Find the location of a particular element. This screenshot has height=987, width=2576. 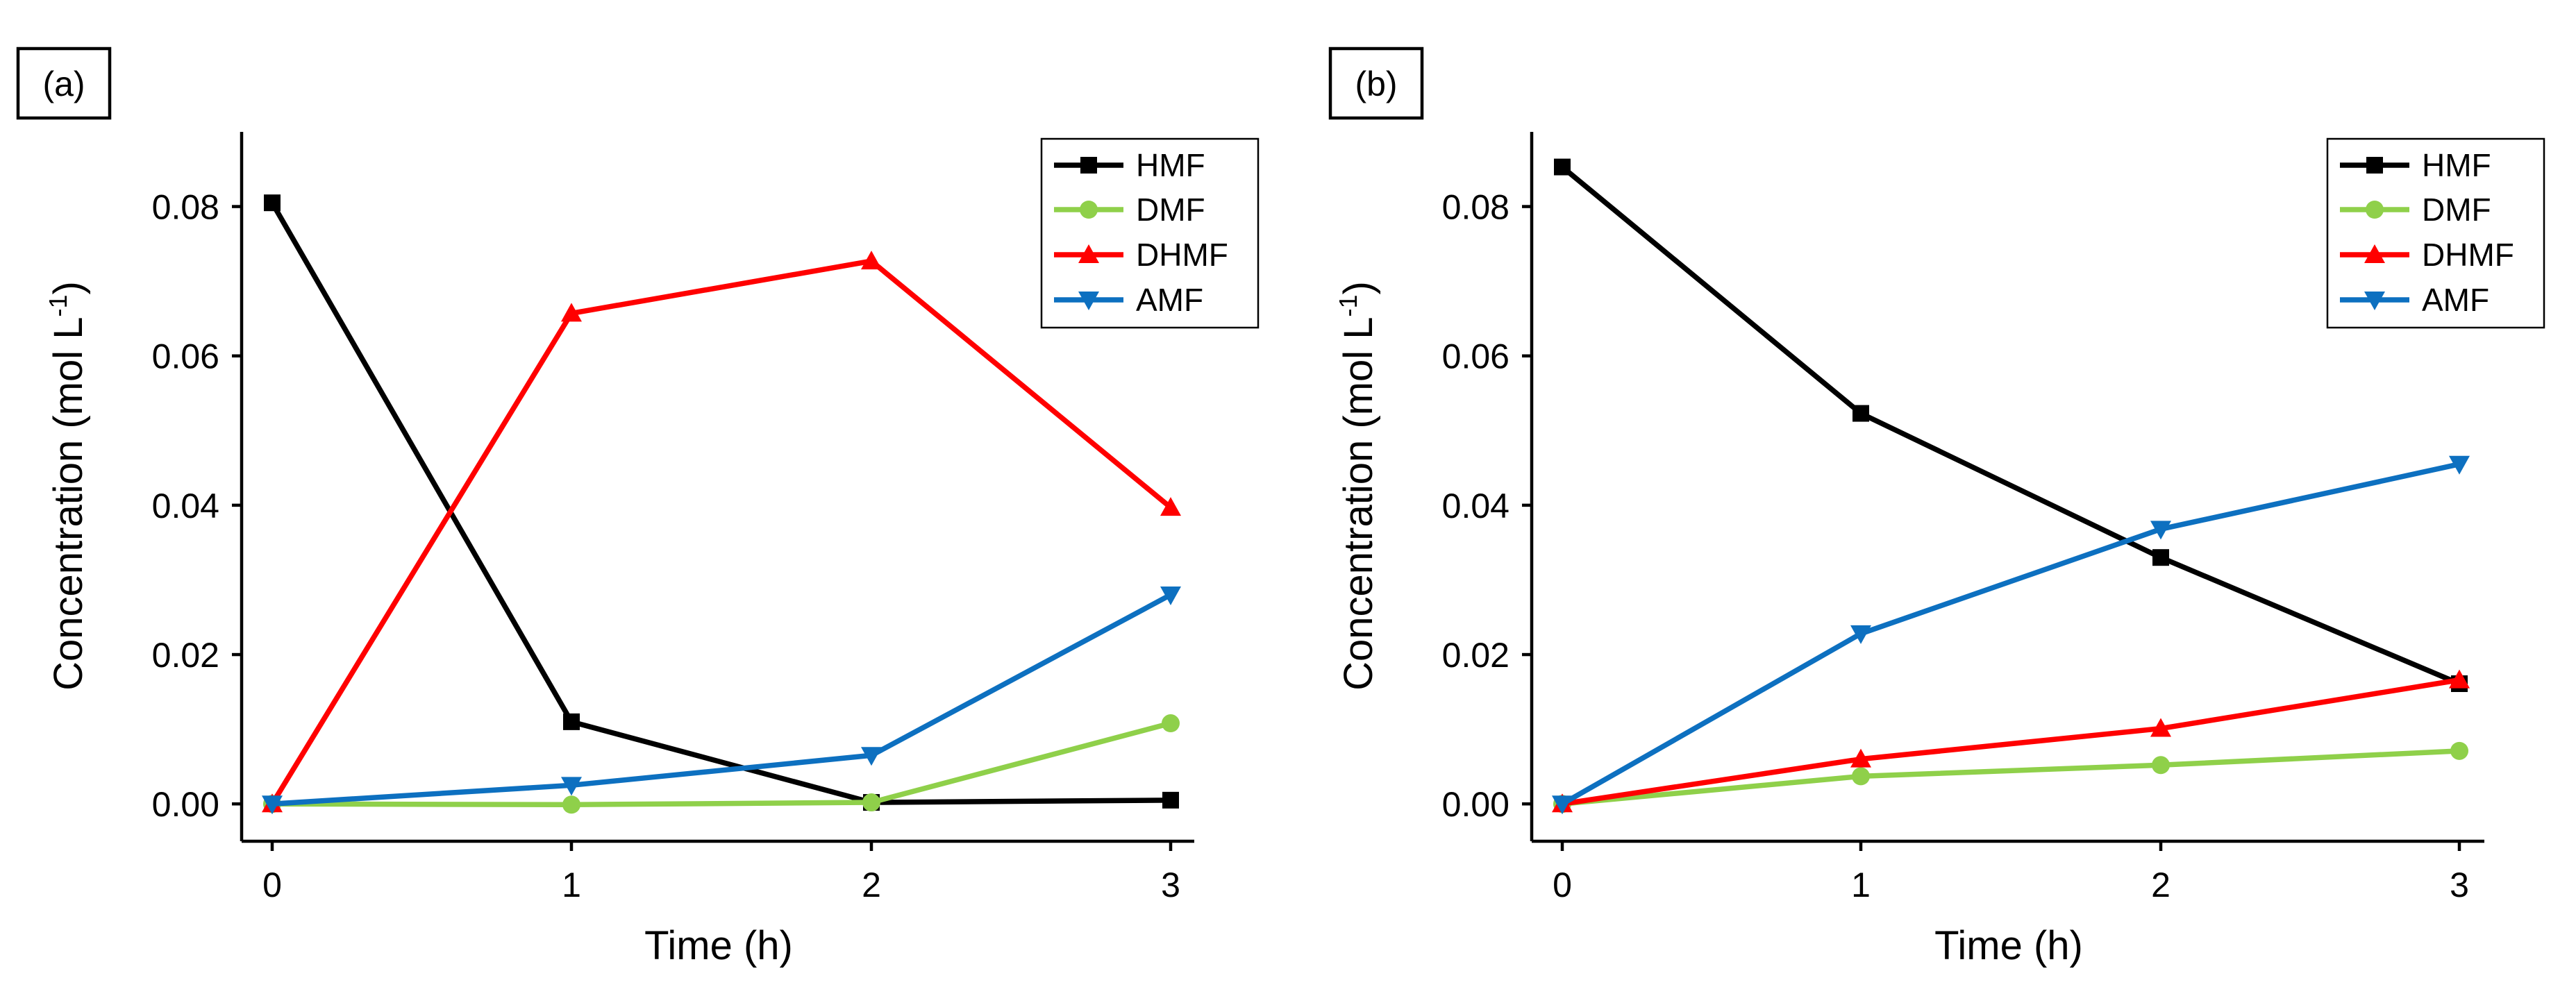

legend-label: DMF is located at coordinates (1170, 210).